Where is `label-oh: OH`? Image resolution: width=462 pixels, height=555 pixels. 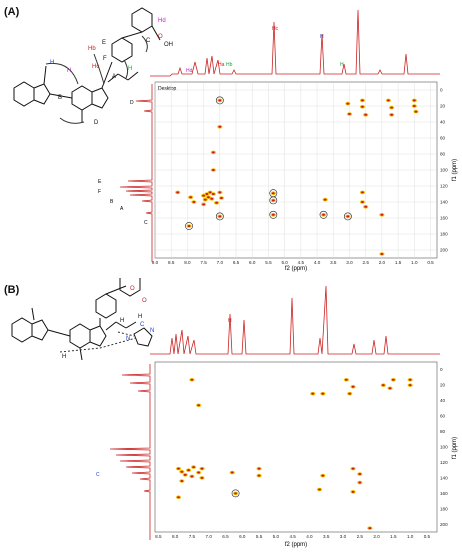
label-oh: OH is located at coordinates (168, 45).